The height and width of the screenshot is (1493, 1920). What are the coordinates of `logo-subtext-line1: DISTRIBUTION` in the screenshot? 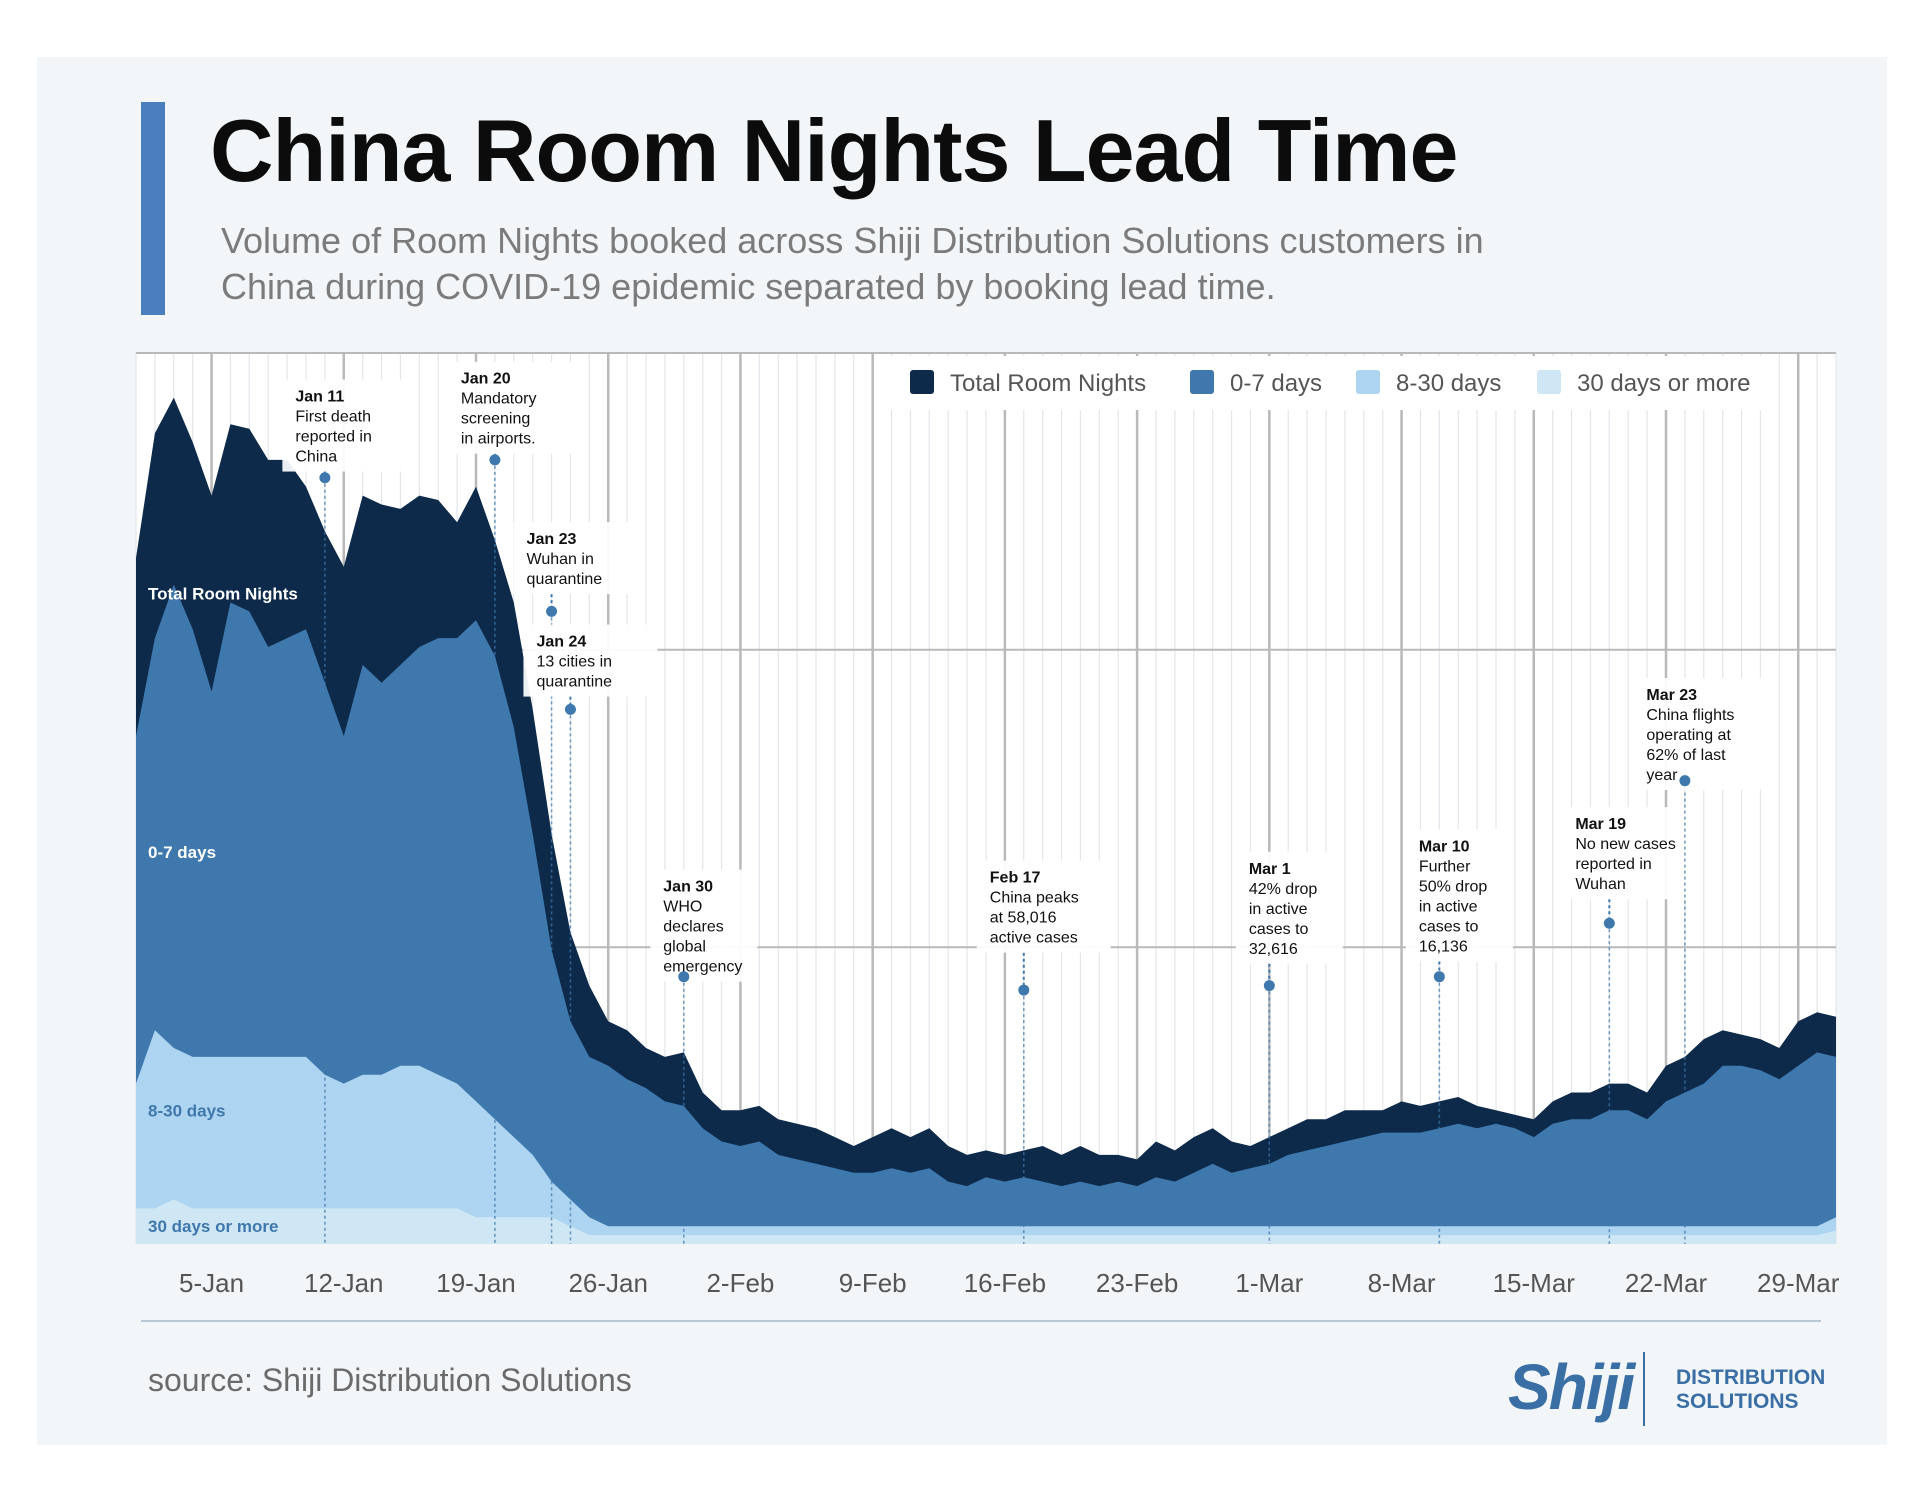 It's located at (1751, 1377).